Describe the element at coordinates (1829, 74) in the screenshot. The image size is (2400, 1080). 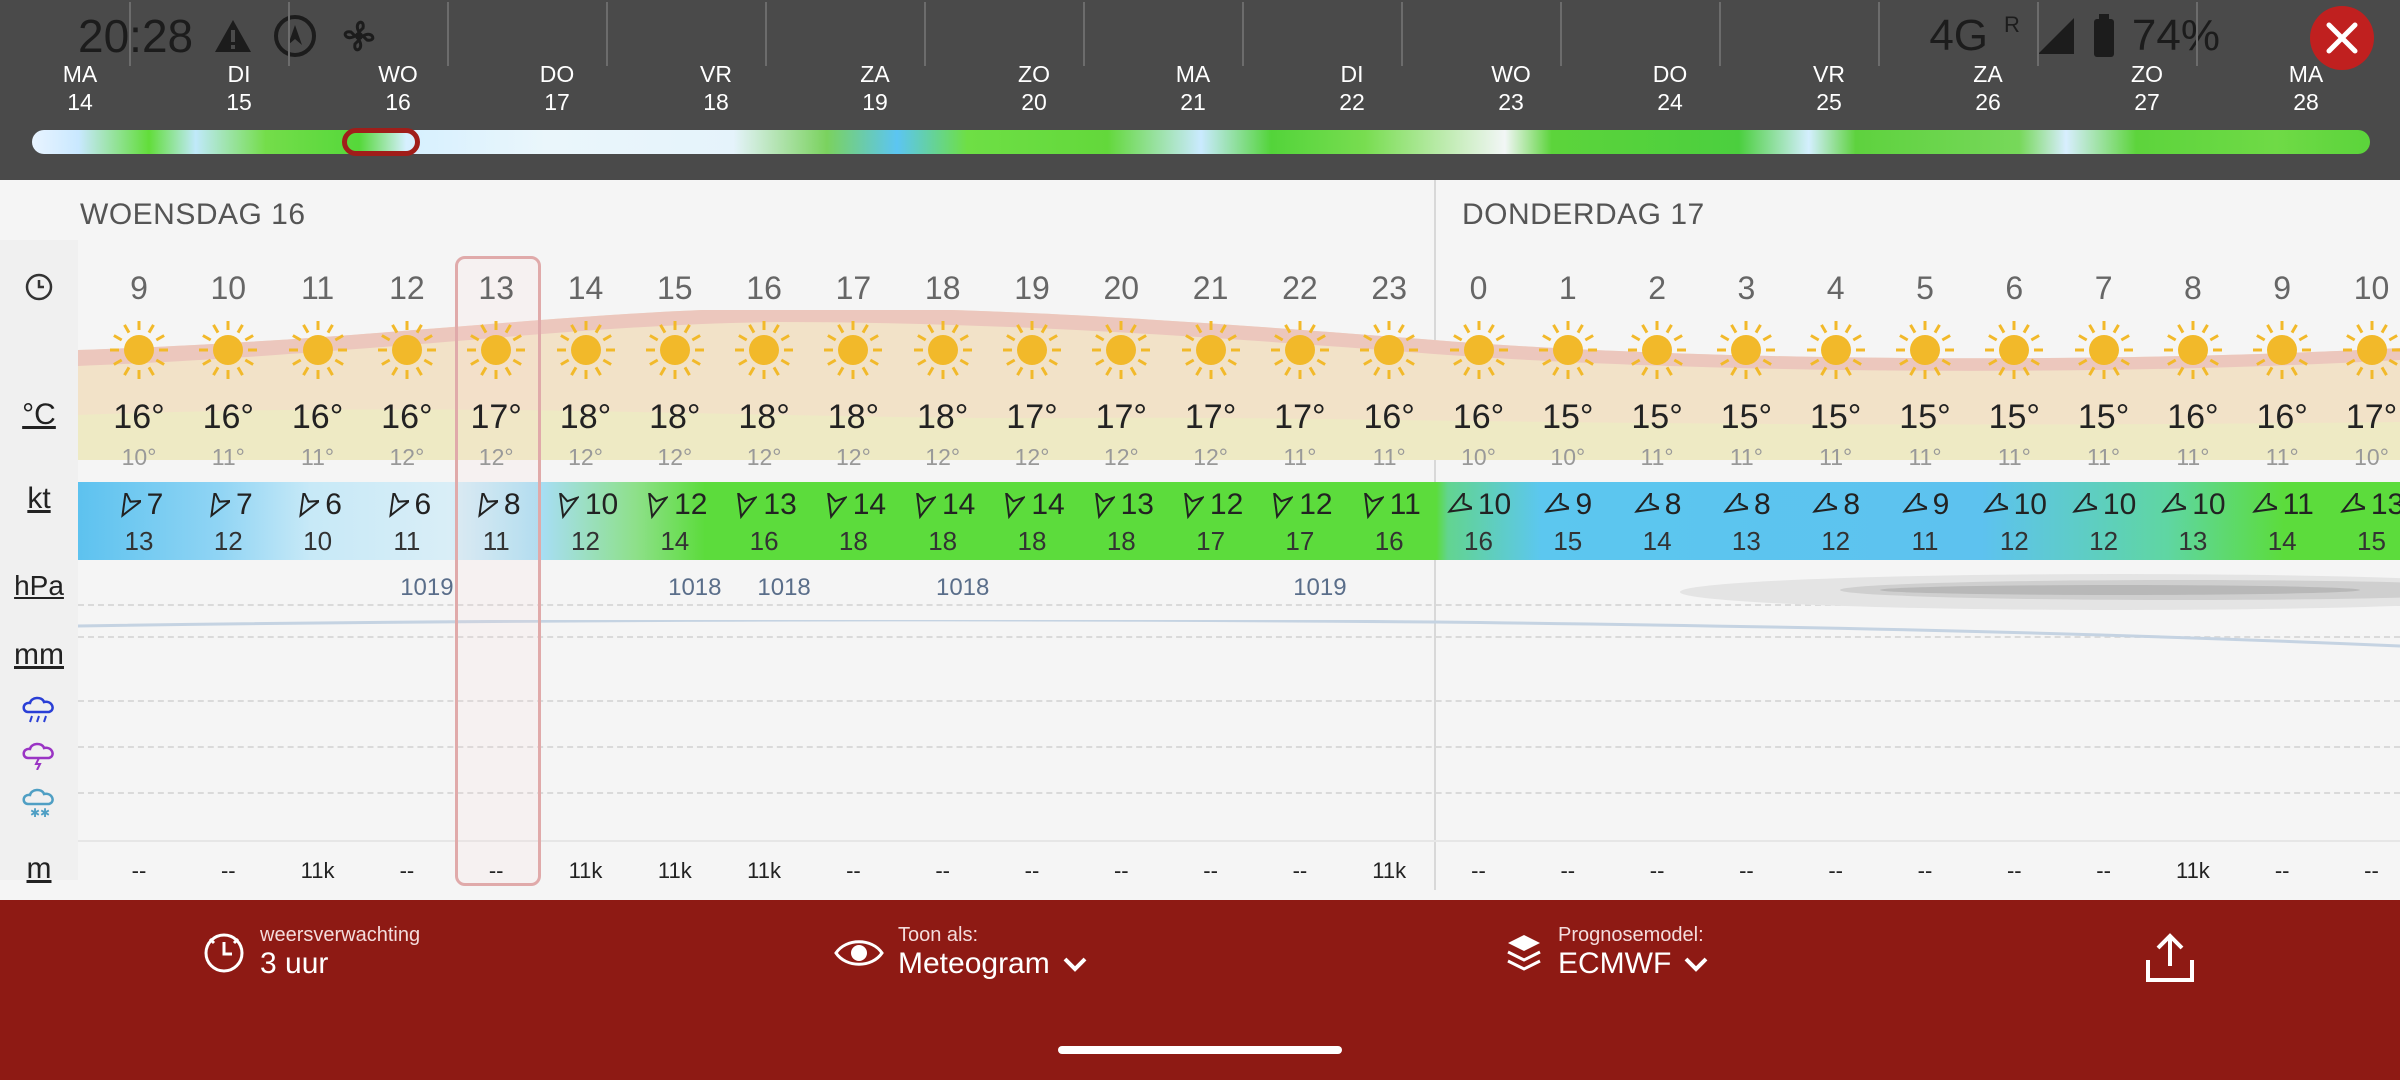
I see `timeline-day-name: VR` at that location.